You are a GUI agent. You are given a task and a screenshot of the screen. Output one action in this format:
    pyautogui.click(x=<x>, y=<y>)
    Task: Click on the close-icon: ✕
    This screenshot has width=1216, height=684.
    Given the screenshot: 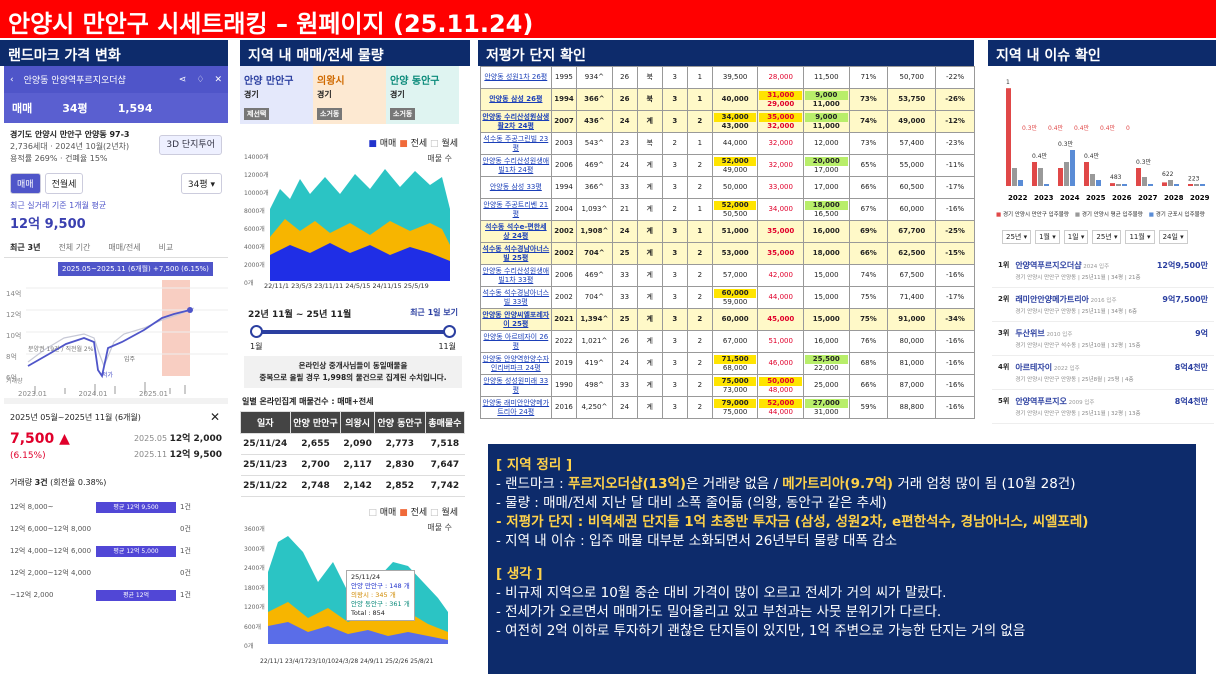 What is the action you would take?
    pyautogui.click(x=218, y=79)
    